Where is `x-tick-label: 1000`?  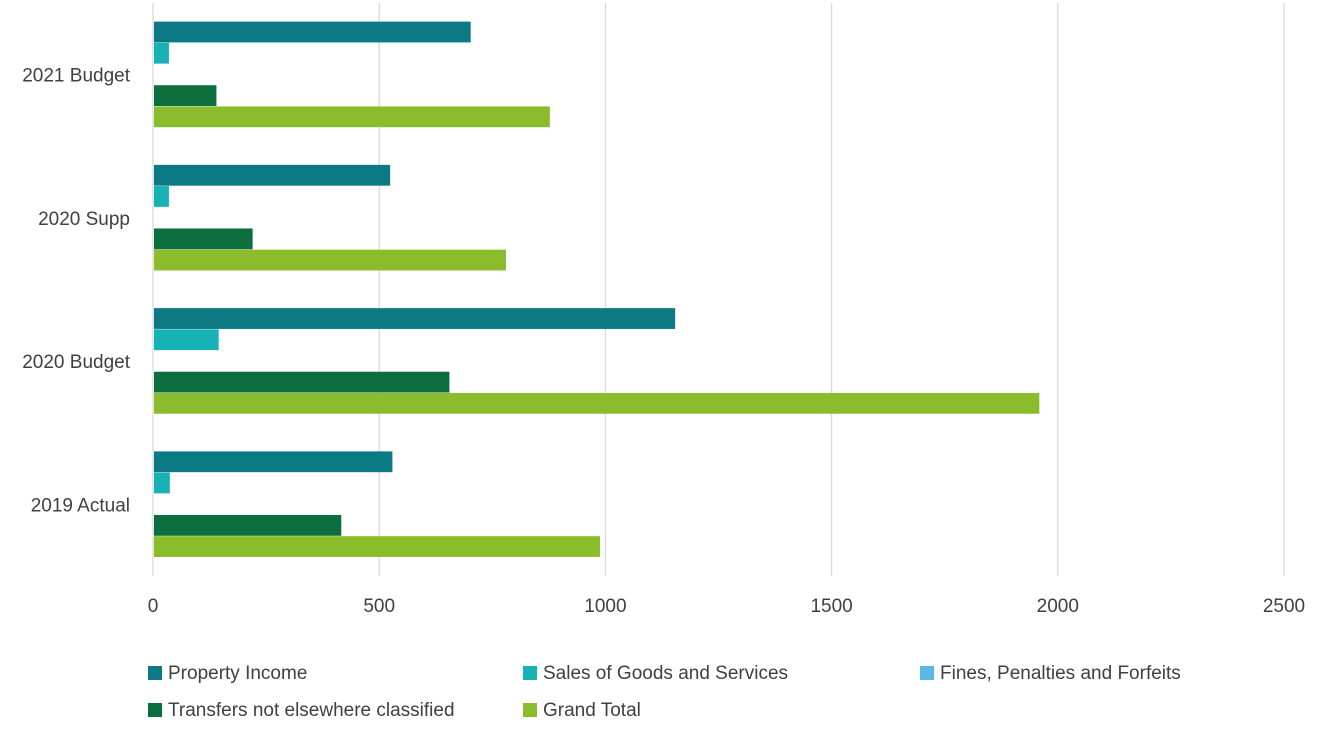 x-tick-label: 1000 is located at coordinates (605, 606).